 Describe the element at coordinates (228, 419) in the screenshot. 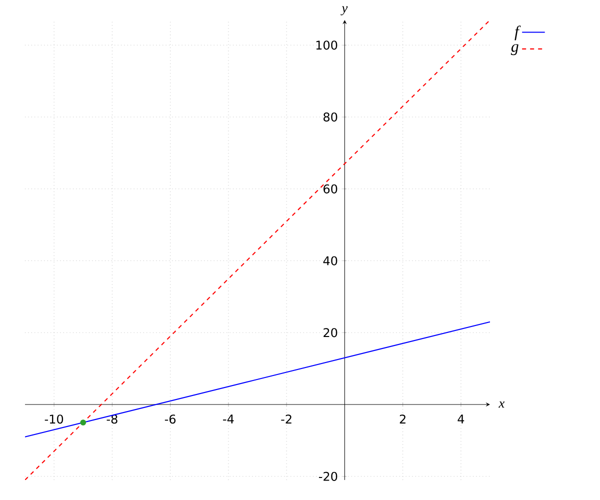

I see `x-tick-label: -4` at that location.